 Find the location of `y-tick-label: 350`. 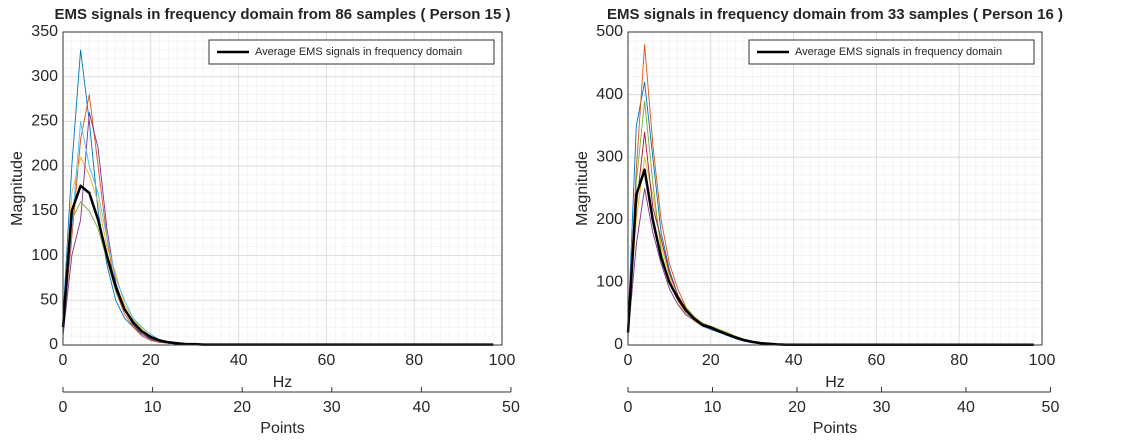

y-tick-label: 350 is located at coordinates (44, 31).